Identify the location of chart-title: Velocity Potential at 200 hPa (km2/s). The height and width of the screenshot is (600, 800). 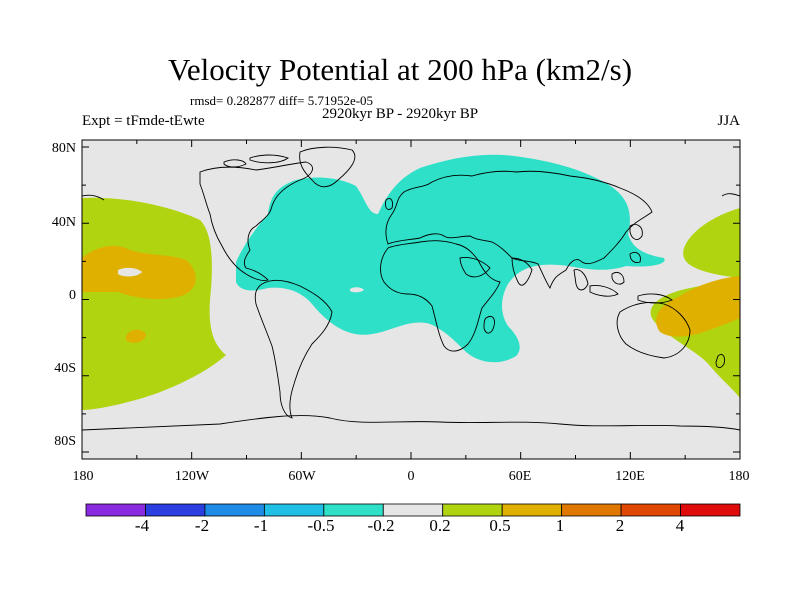
(400, 69).